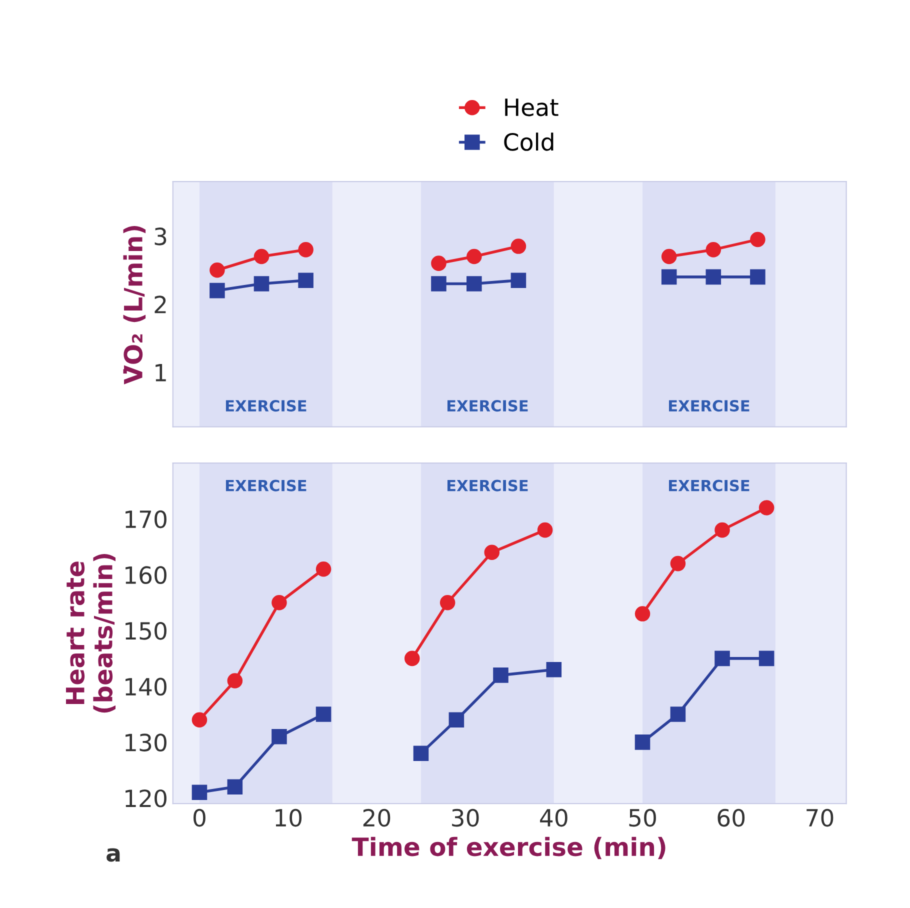  Describe the element at coordinates (146, 575) in the screenshot. I see `y-tick-label: 160` at that location.